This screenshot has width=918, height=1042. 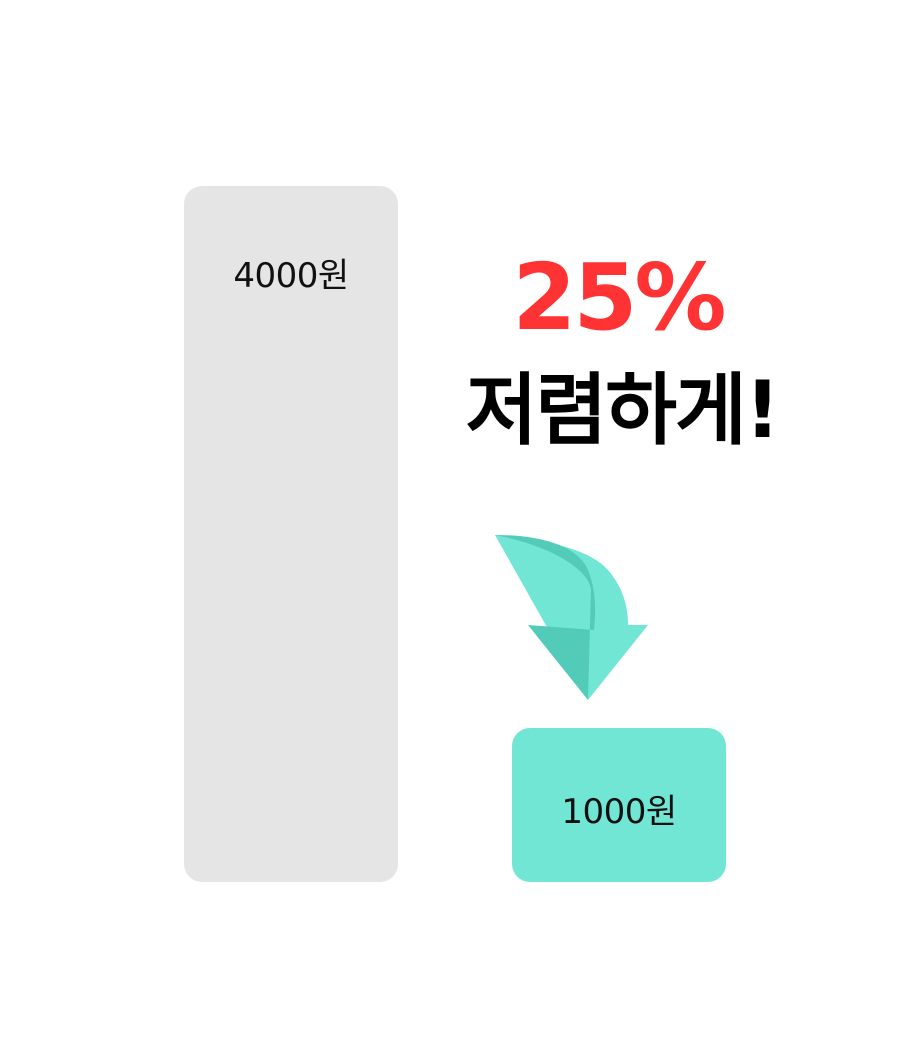 What do you see at coordinates (619, 297) in the screenshot?
I see `discount-percent: 25%` at bounding box center [619, 297].